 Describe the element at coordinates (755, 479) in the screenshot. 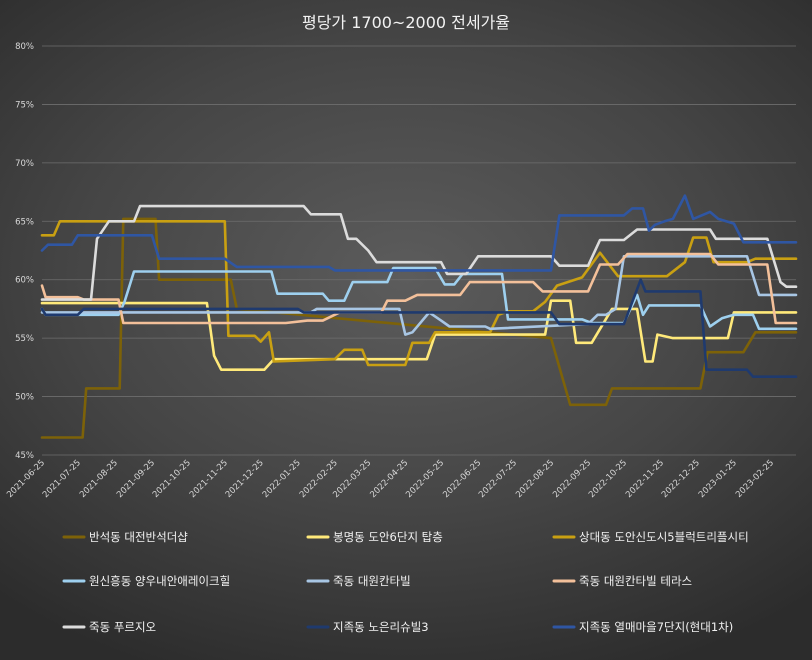

I see `x-tick-label: 2023-02-25` at that location.